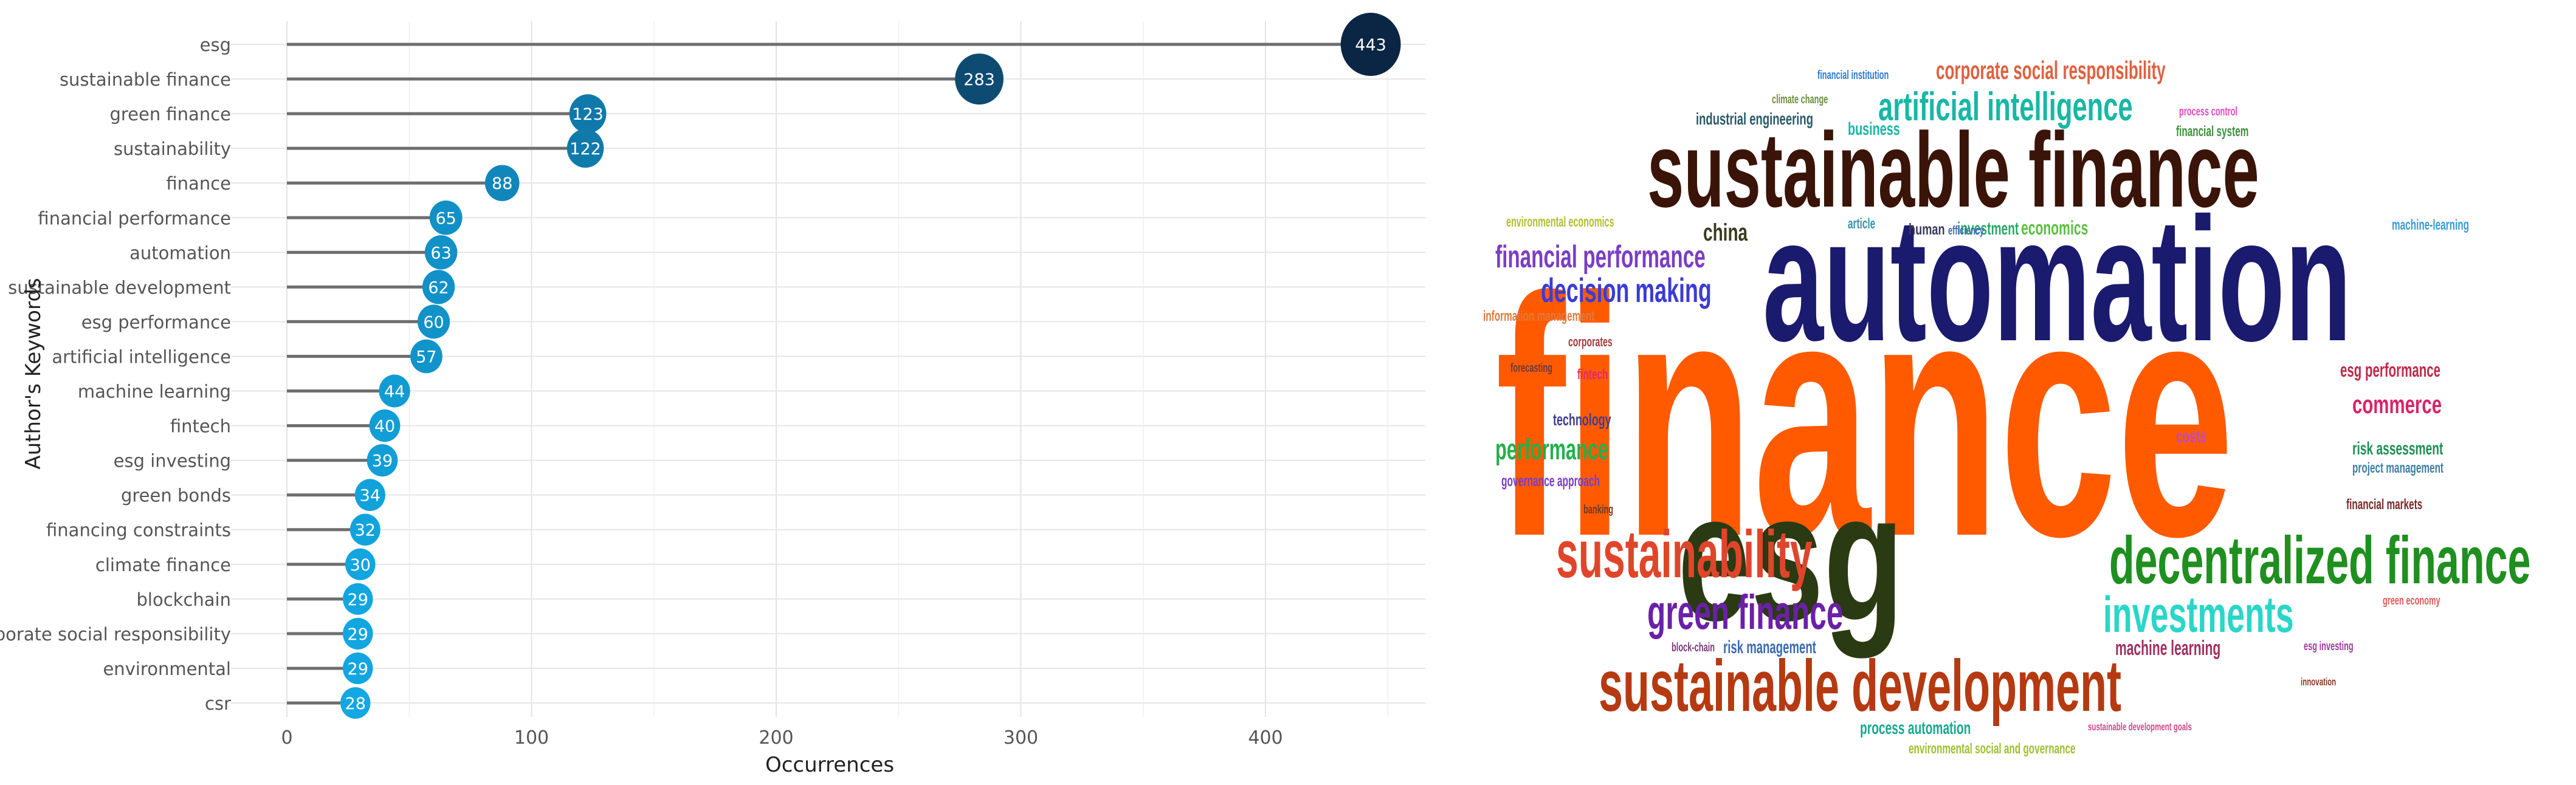 This screenshot has height=785, width=2576. I want to click on y-tick-label: esg, so click(216, 45).